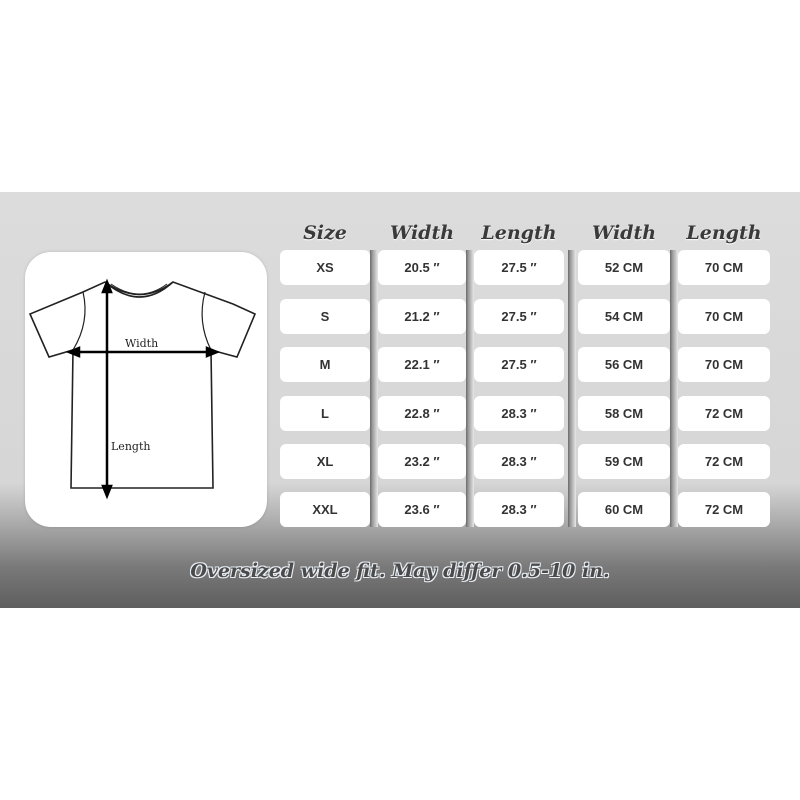  I want to click on tshirt-outline-icon, so click(142, 389).